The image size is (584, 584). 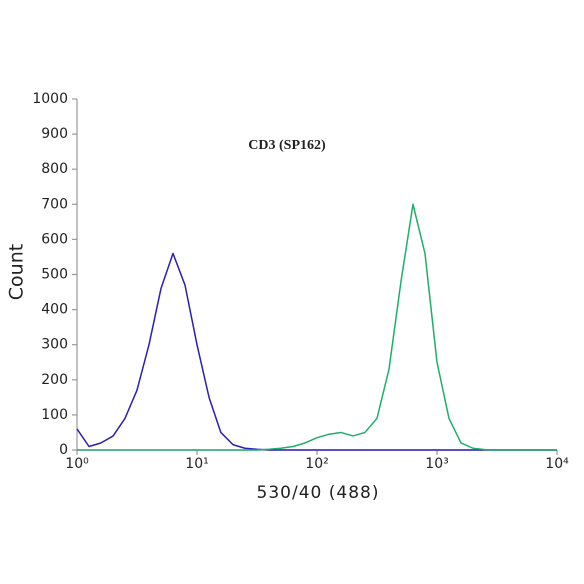 What do you see at coordinates (436, 464) in the screenshot?
I see `x-tick-label: 10³` at bounding box center [436, 464].